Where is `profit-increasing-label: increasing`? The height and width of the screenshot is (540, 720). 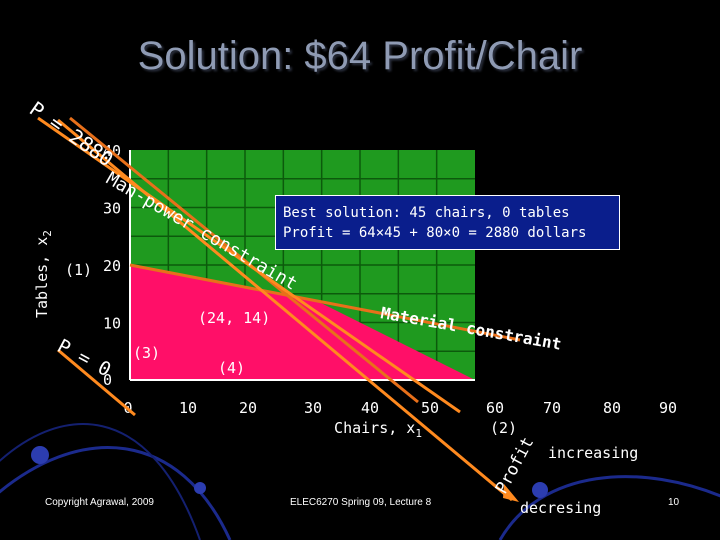
profit-increasing-label: increasing is located at coordinates (593, 453).